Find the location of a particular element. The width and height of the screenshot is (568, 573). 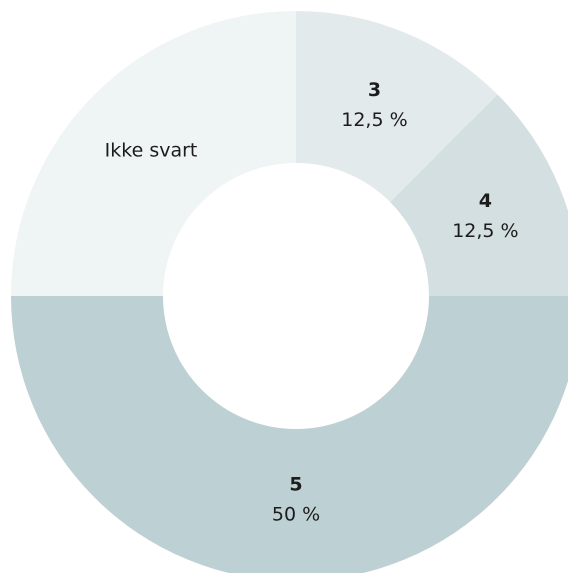

slice-label: Ikke svart is located at coordinates (151, 151).